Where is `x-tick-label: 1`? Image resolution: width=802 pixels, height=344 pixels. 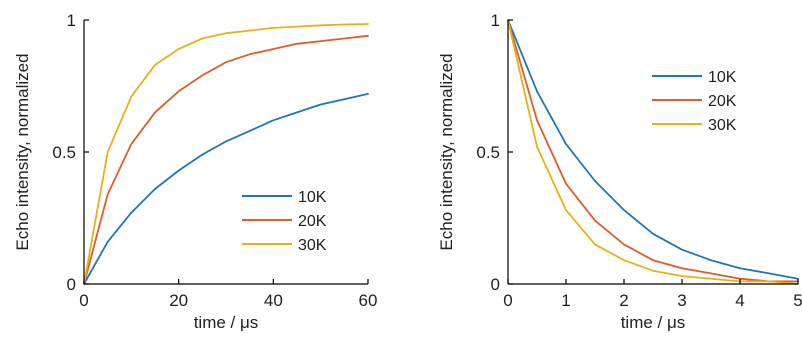
x-tick-label: 1 is located at coordinates (565, 300).